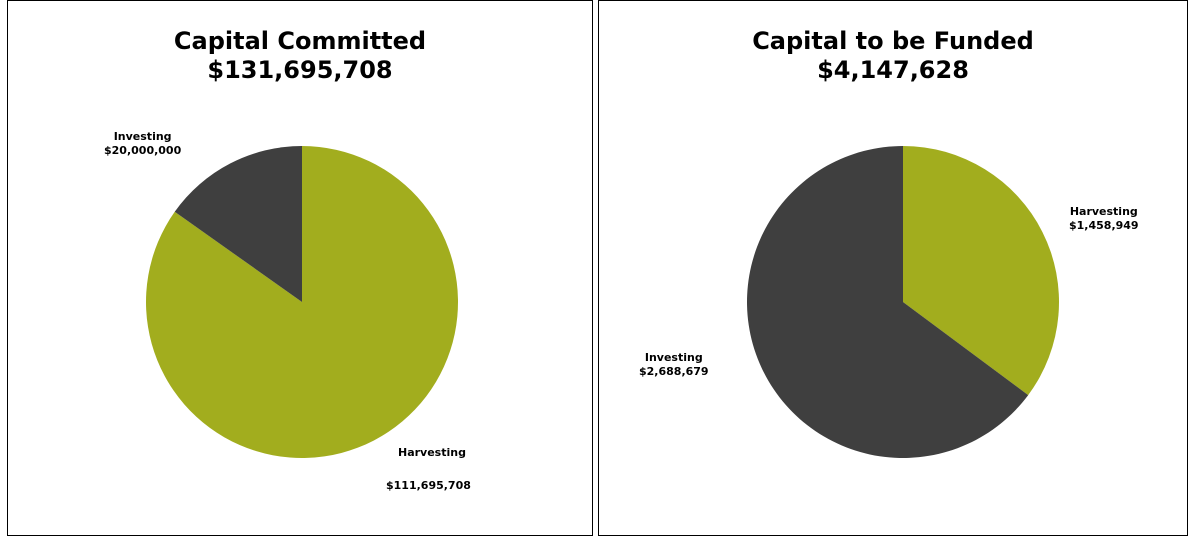 This screenshot has height=537, width=1199. I want to click on slice-label-investing: Investing $20,000,000, so click(143, 143).